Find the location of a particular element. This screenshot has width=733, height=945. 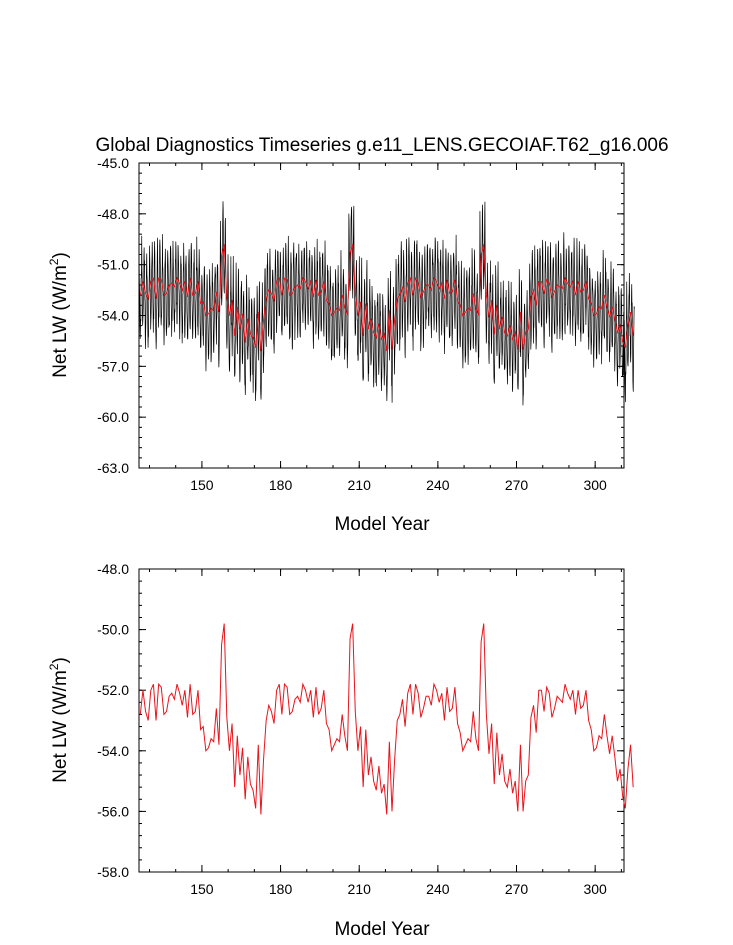

y-tick-labels-bottom: -48.0 -50.0 -52.0 -54.0 -56.0 -58.0 is located at coordinates (113, 720).